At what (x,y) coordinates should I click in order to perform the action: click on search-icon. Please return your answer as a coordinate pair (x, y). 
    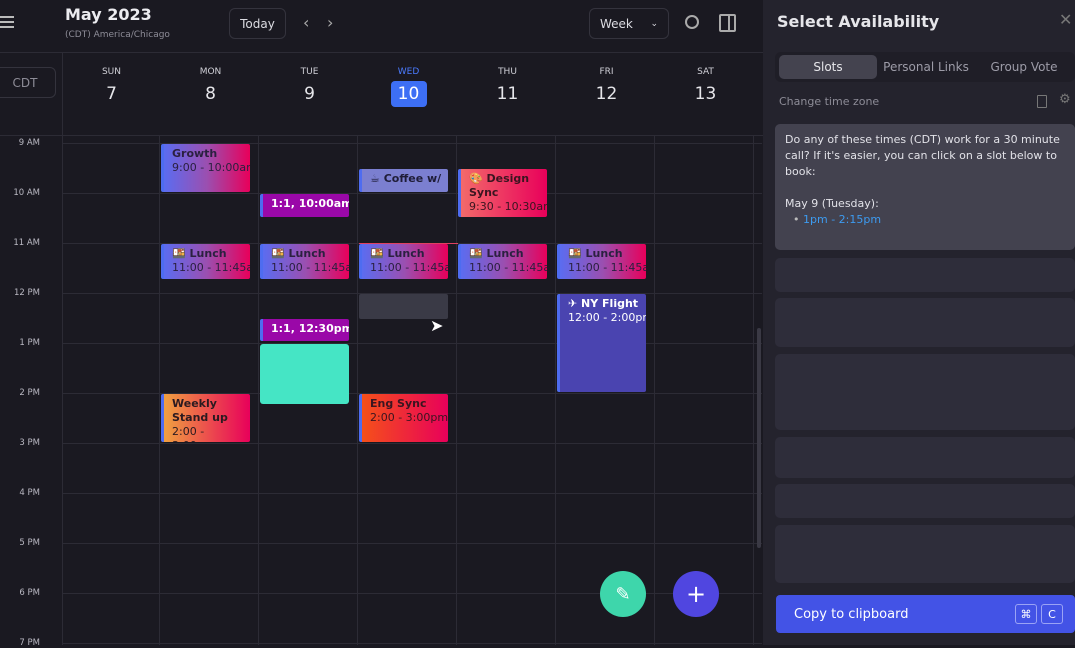
    Looking at the image, I should click on (692, 22).